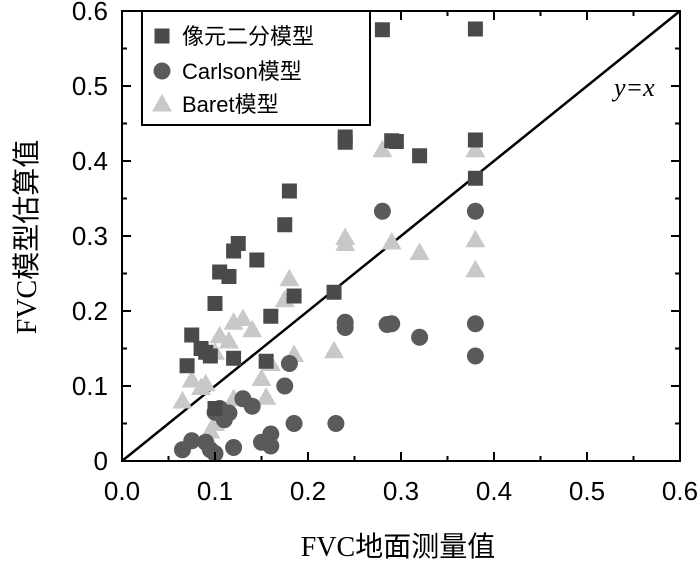 This screenshot has width=700, height=572. Describe the element at coordinates (90, 386) in the screenshot. I see `y-tick-label: 0.1` at that location.